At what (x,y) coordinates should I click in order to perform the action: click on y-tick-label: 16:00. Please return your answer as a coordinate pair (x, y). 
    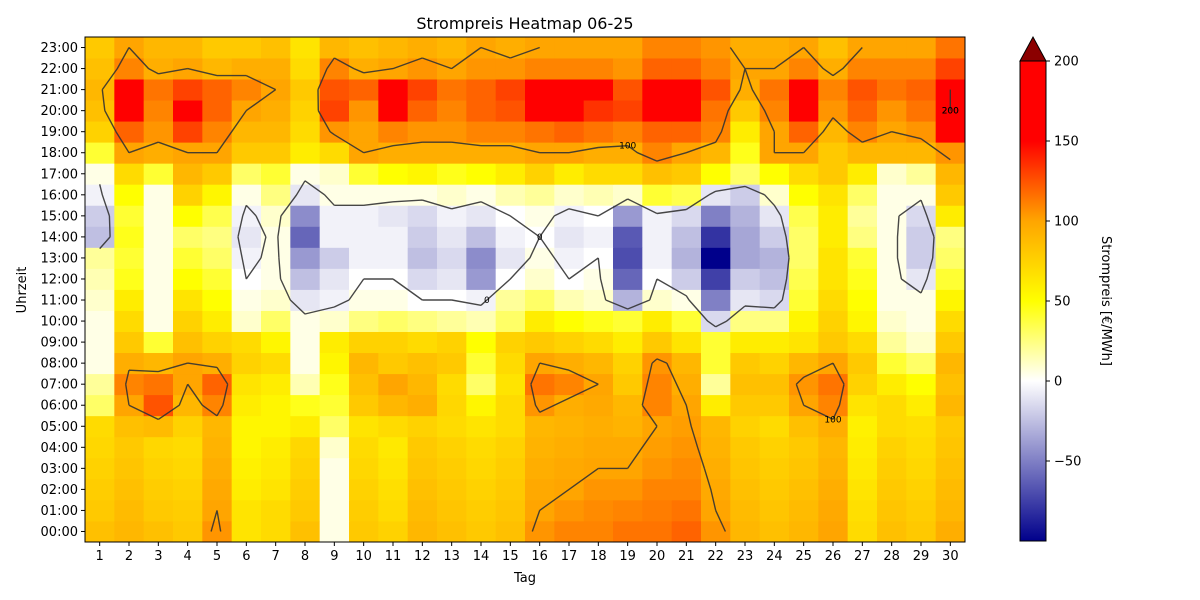
    Looking at the image, I should click on (59, 195).